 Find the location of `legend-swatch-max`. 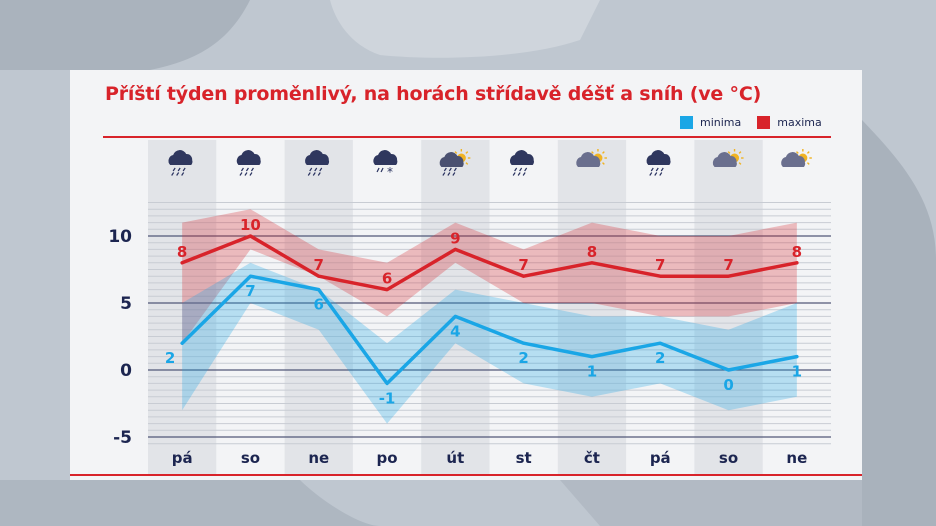

legend-swatch-max is located at coordinates (764, 122).